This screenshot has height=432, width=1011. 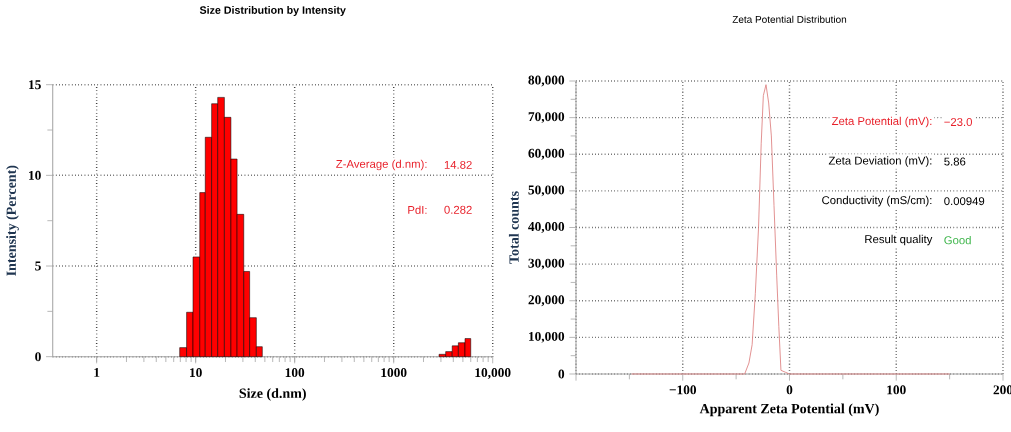 I want to click on y-tick-label: 60,000, so click(x=546, y=154).